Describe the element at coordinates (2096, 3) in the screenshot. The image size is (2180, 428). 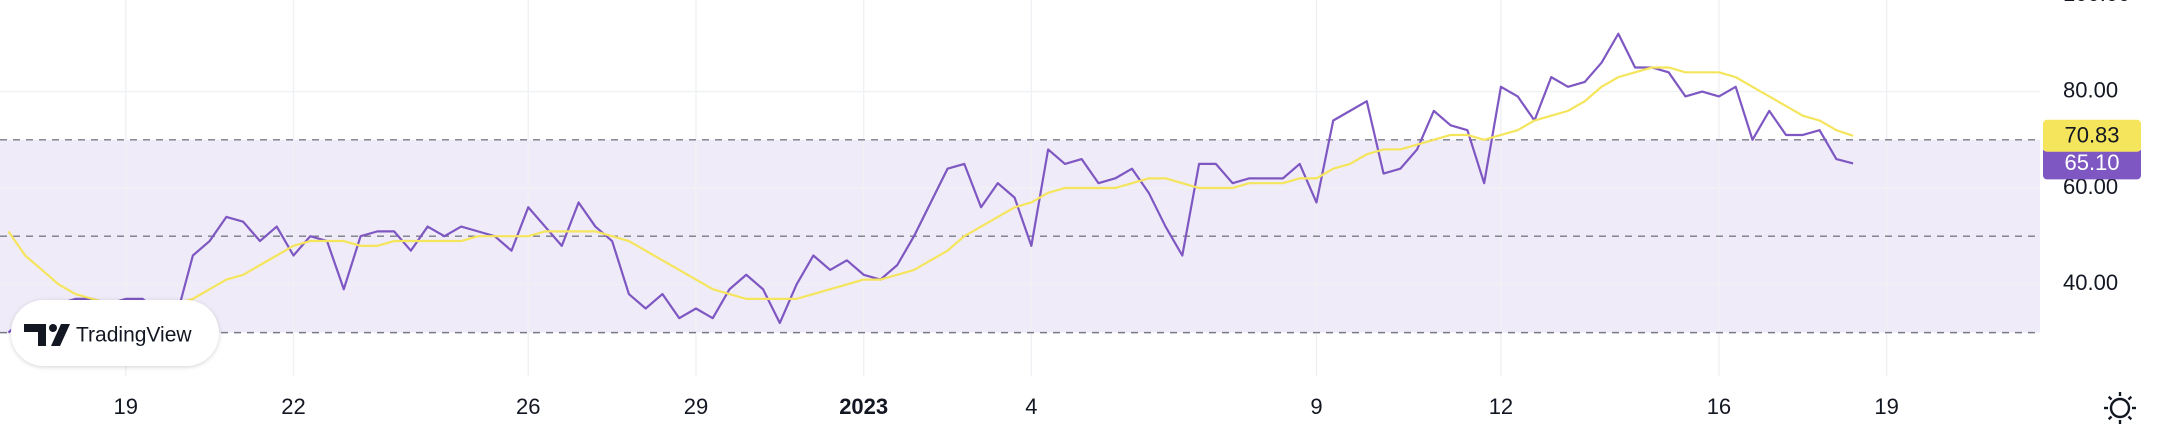
I see `y-tick-label: 100.00` at that location.